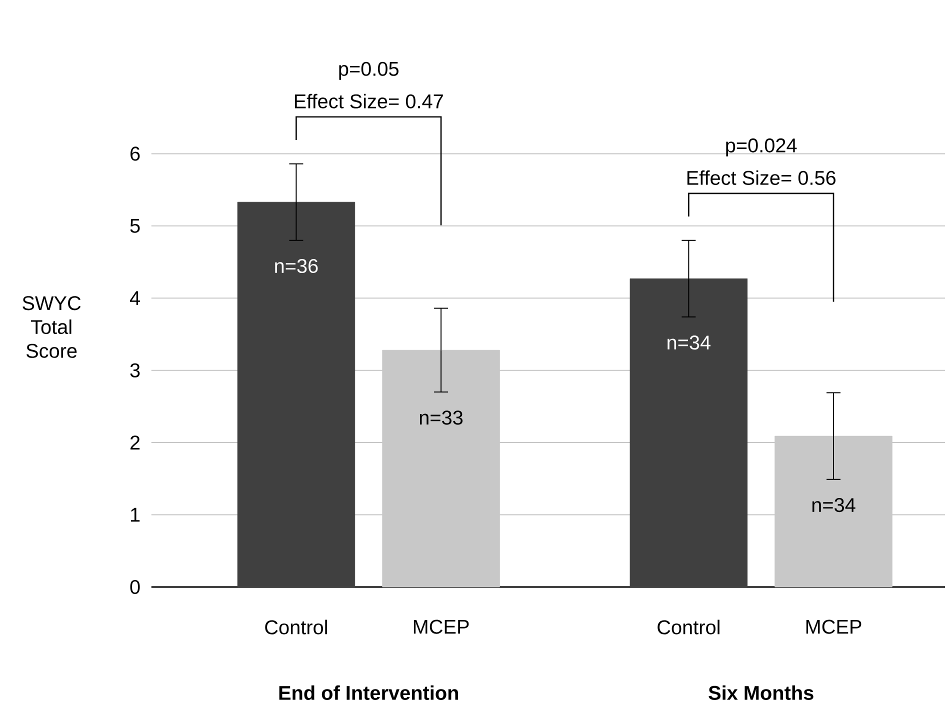  What do you see at coordinates (368, 101) in the screenshot?
I see `text: Effect Size= 0.47` at bounding box center [368, 101].